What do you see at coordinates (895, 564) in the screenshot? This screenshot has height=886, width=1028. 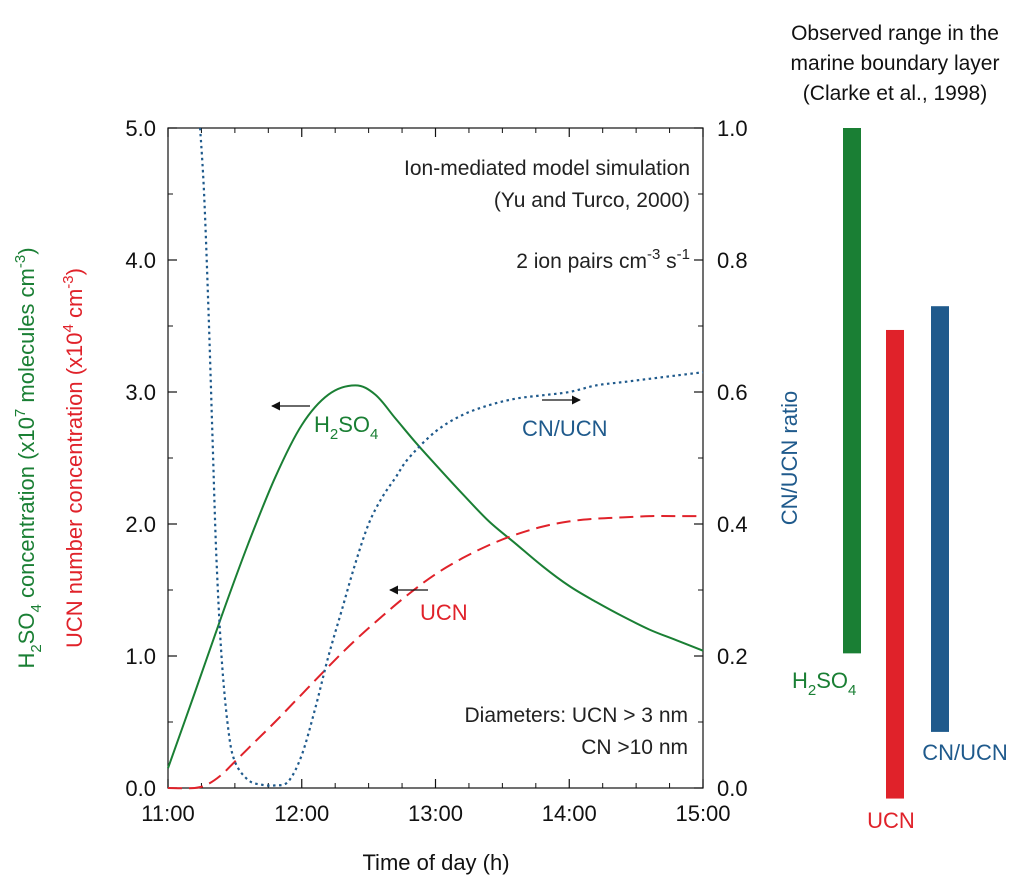 I see `range-bar-ucn` at bounding box center [895, 564].